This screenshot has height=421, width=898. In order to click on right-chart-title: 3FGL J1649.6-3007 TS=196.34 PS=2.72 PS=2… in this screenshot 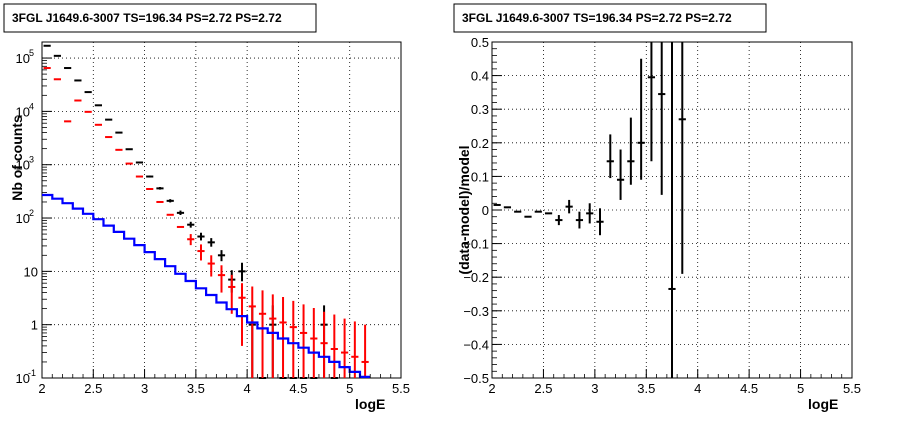, I will do `click(597, 18)`.